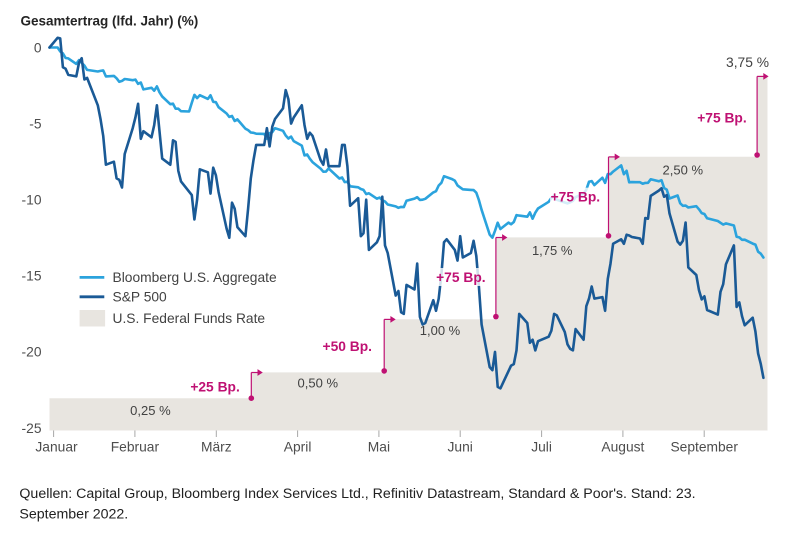 This screenshot has width=802, height=542. I want to click on svg-text: +25 Bp., so click(214, 386).